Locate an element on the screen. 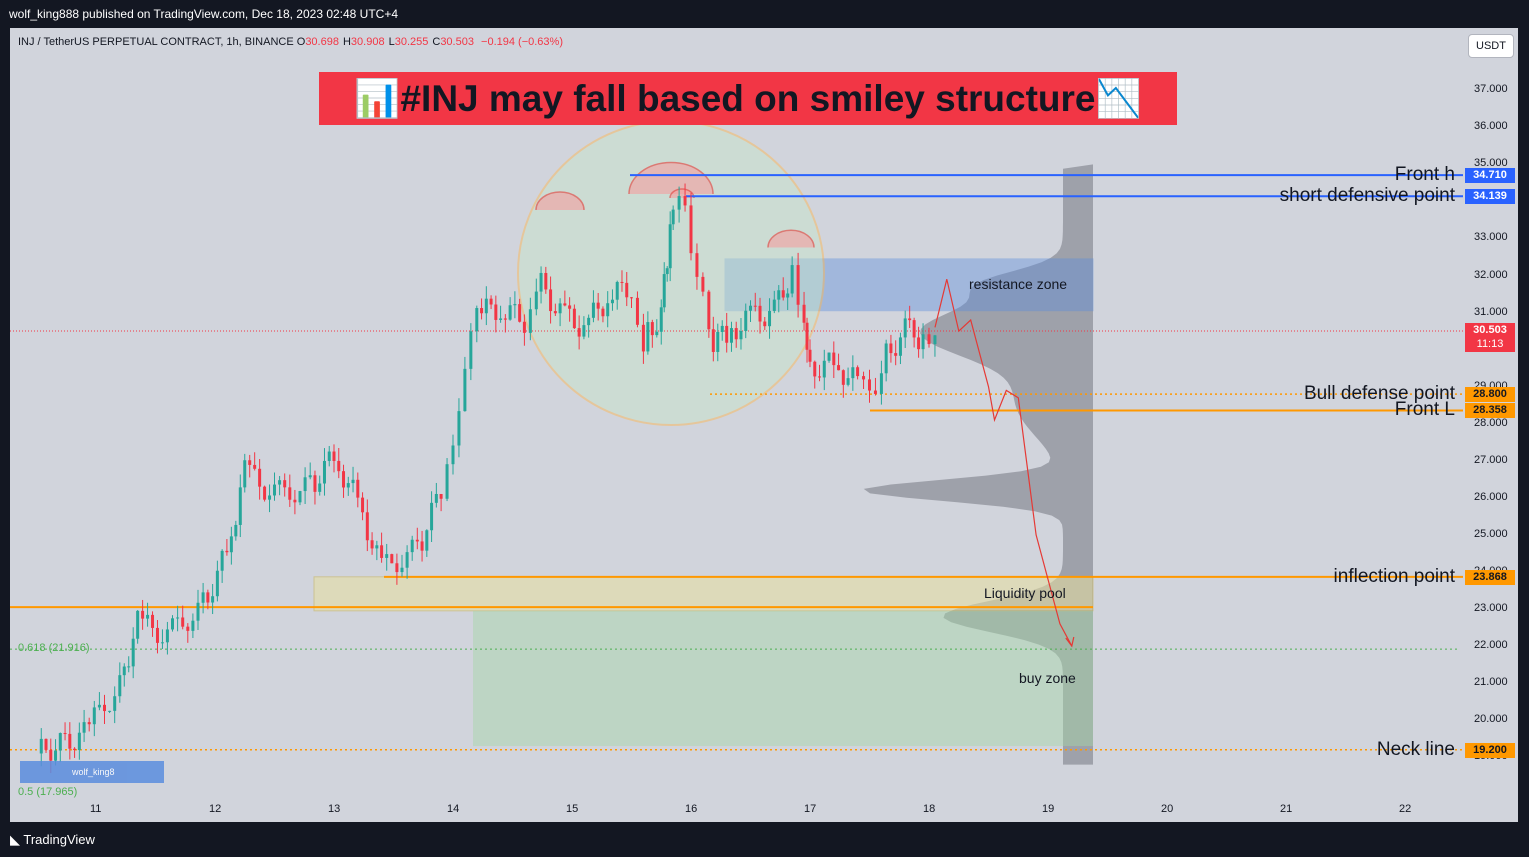 The width and height of the screenshot is (1529, 857). y-tick-label: 31.000 is located at coordinates (1491, 311).